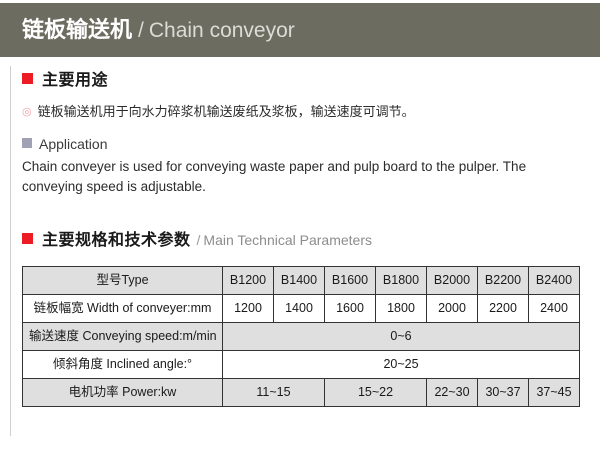 The height and width of the screenshot is (450, 600). Describe the element at coordinates (452, 281) in the screenshot. I see `table-cell: B2000` at that location.